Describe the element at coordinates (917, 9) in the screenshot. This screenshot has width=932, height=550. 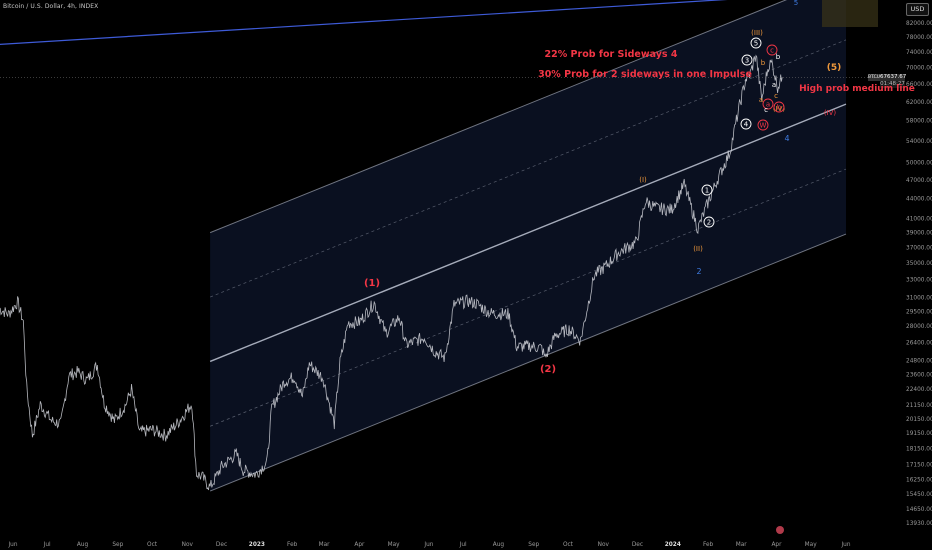
I see `currency-button: USD` at that location.